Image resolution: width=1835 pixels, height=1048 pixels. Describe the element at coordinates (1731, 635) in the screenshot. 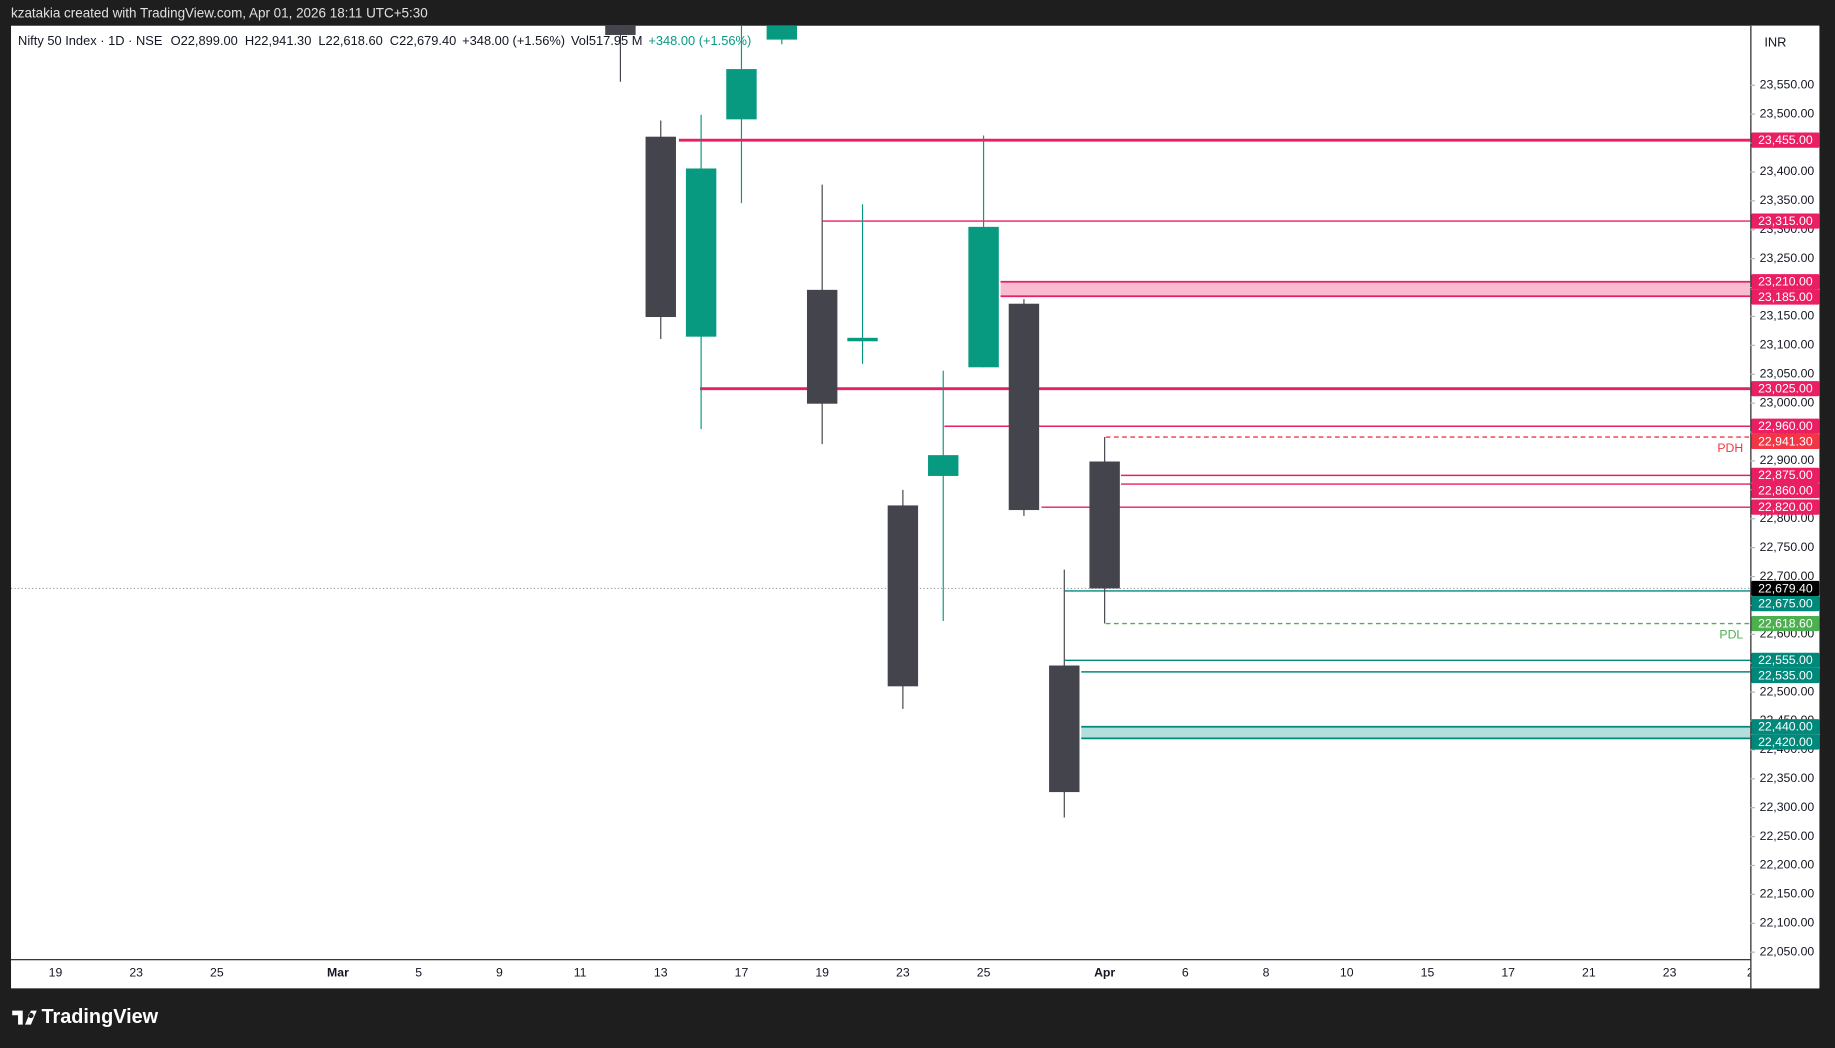

I see `level-name: PDL` at that location.